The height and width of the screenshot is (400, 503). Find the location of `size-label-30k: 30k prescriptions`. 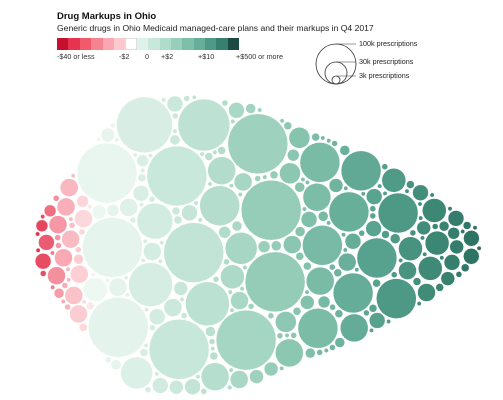

size-label-30k: 30k prescriptions is located at coordinates (386, 61).